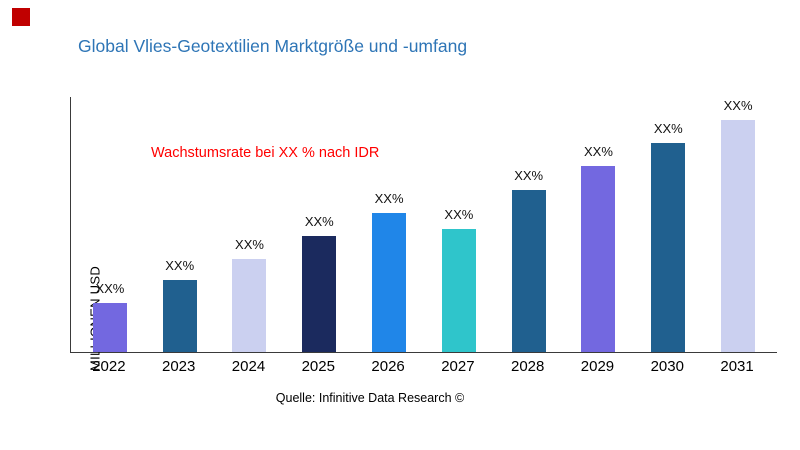  I want to click on x-axis-ticks: 2022 2023 2024 2025 2026 2027 2028 2029 2030 2031, so click(423, 366).